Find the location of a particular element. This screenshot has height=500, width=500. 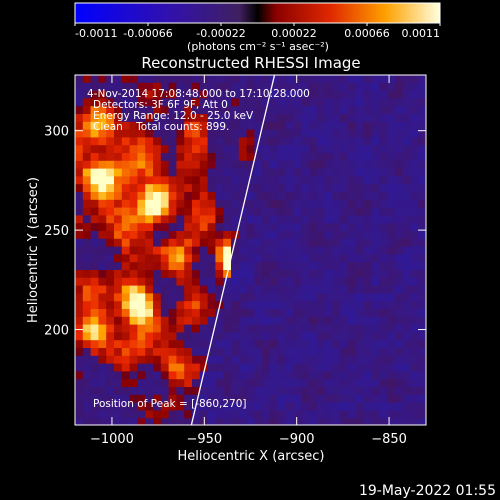

colorbar is located at coordinates (257, 13).